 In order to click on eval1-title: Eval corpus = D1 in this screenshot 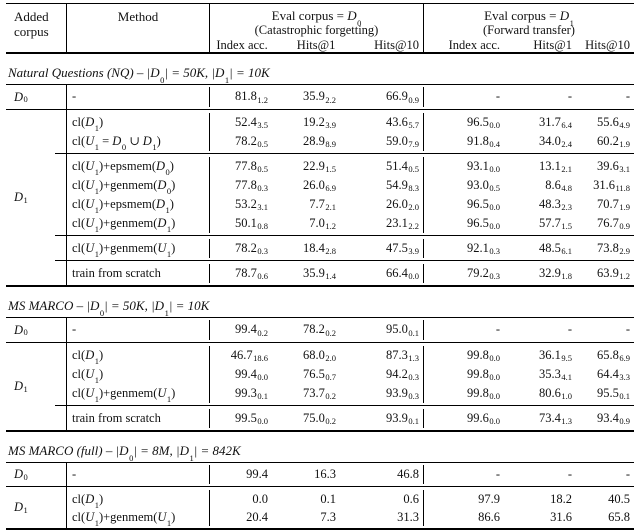, I will do `click(529, 18)`.